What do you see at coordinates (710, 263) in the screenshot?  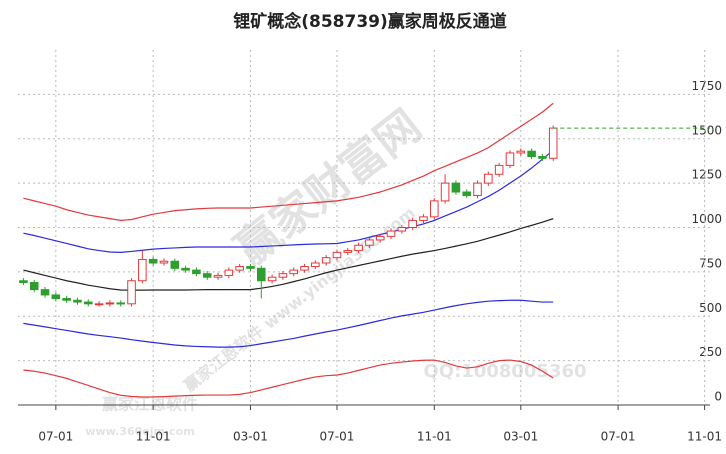 I see `y-tick-label: 750` at bounding box center [710, 263].